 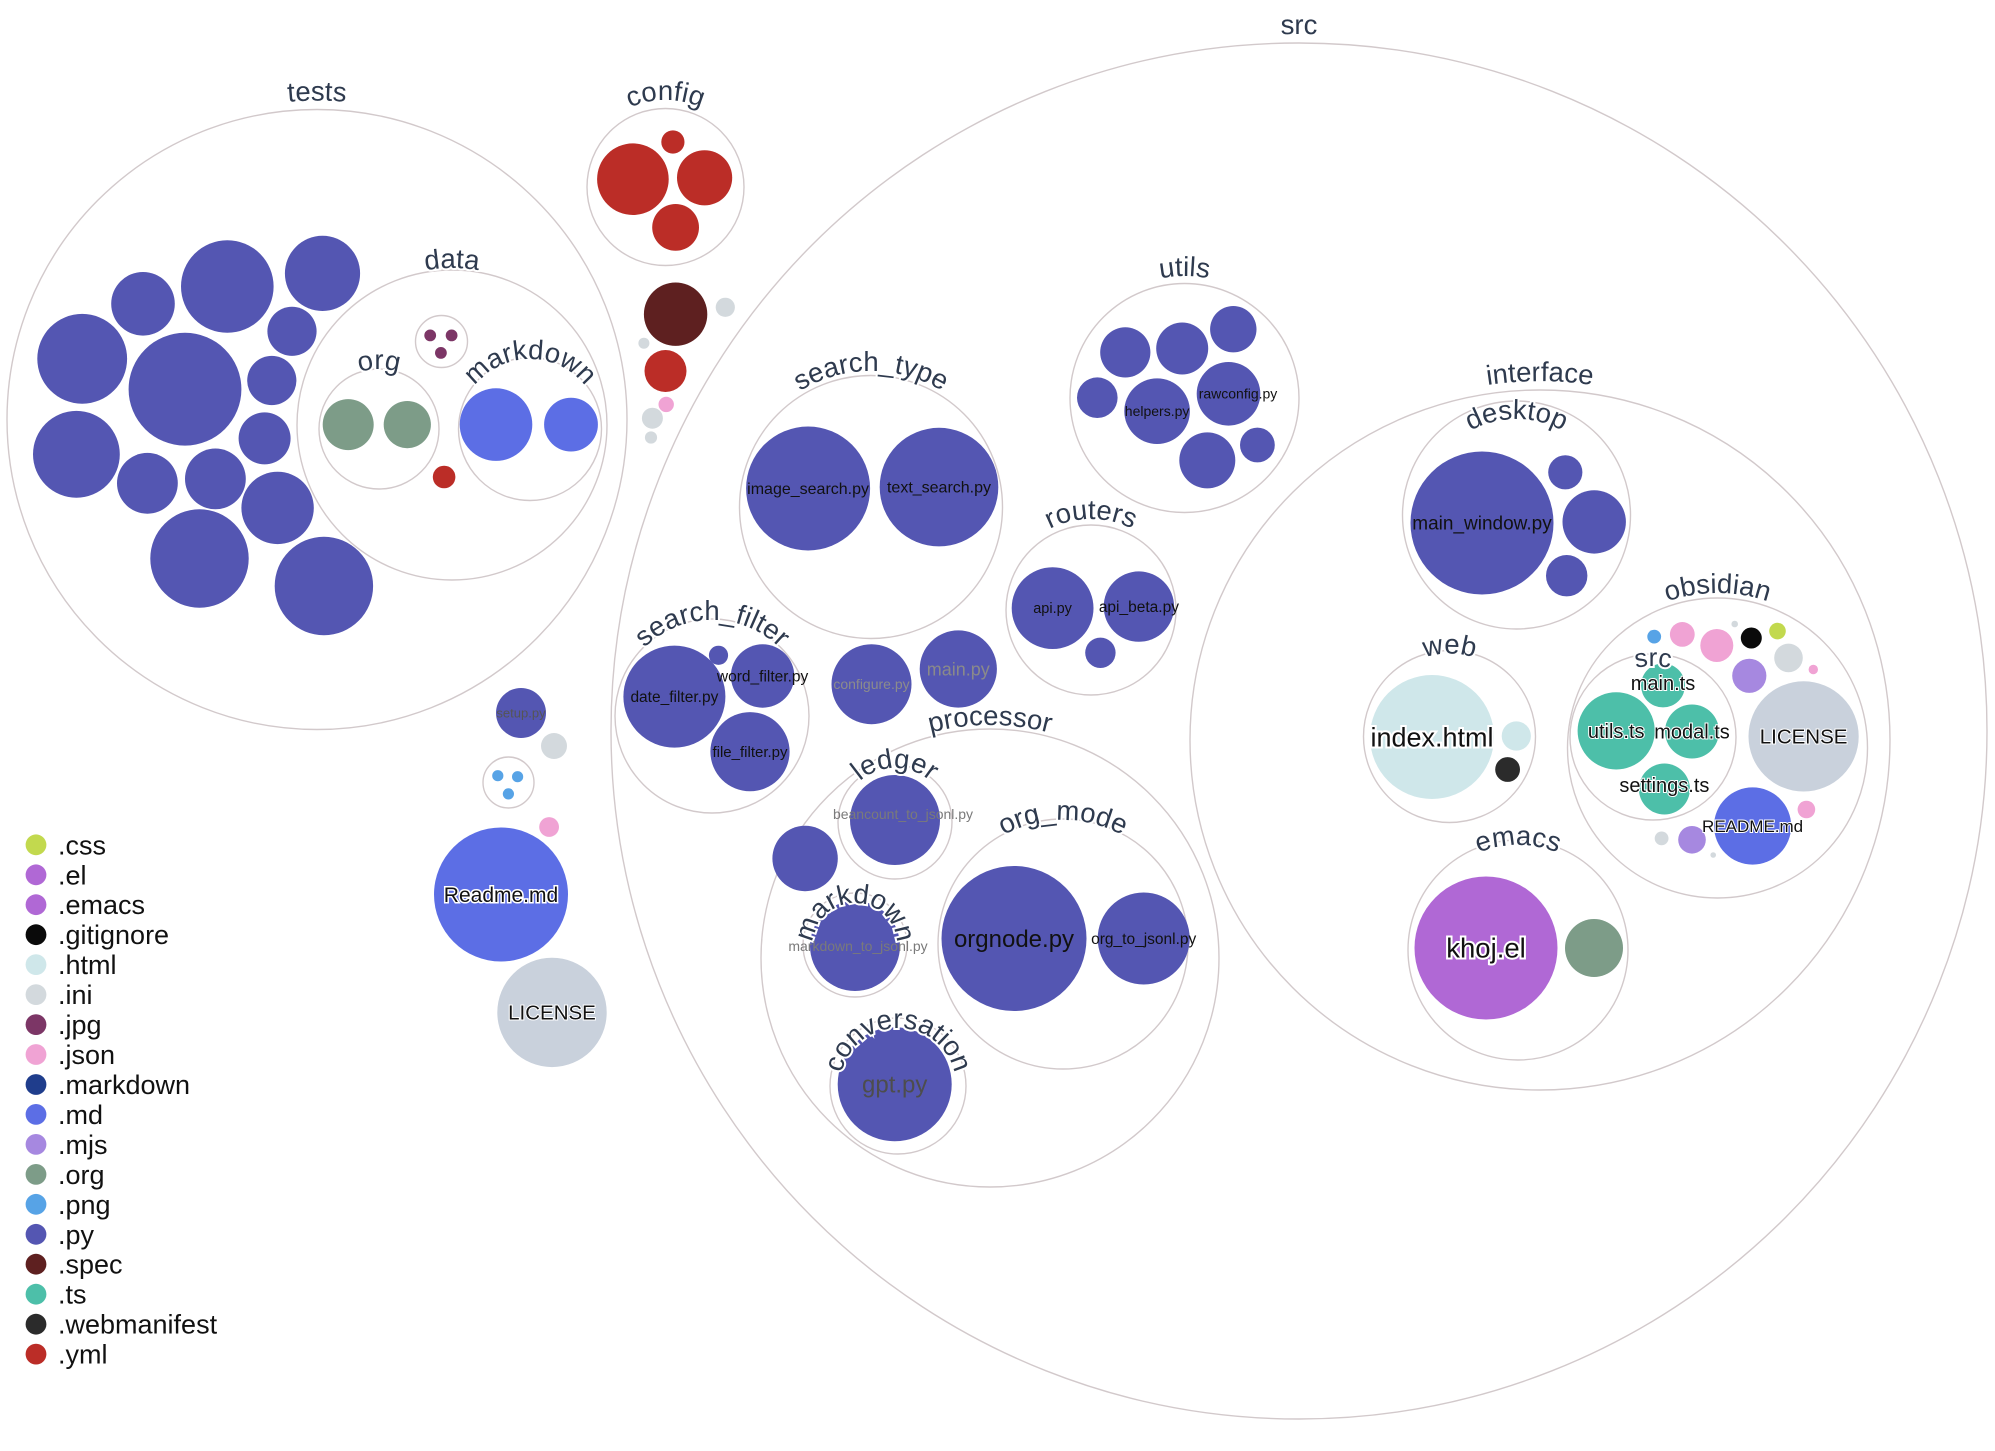 What do you see at coordinates (84, 1205) in the screenshot?
I see `svg-text: .png` at bounding box center [84, 1205].